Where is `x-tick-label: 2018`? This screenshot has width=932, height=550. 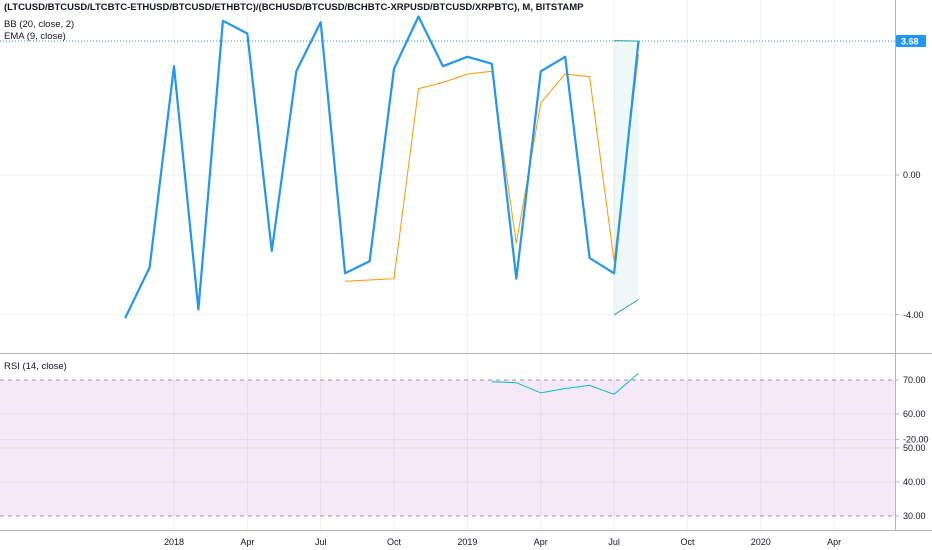
x-tick-label: 2018 is located at coordinates (174, 542).